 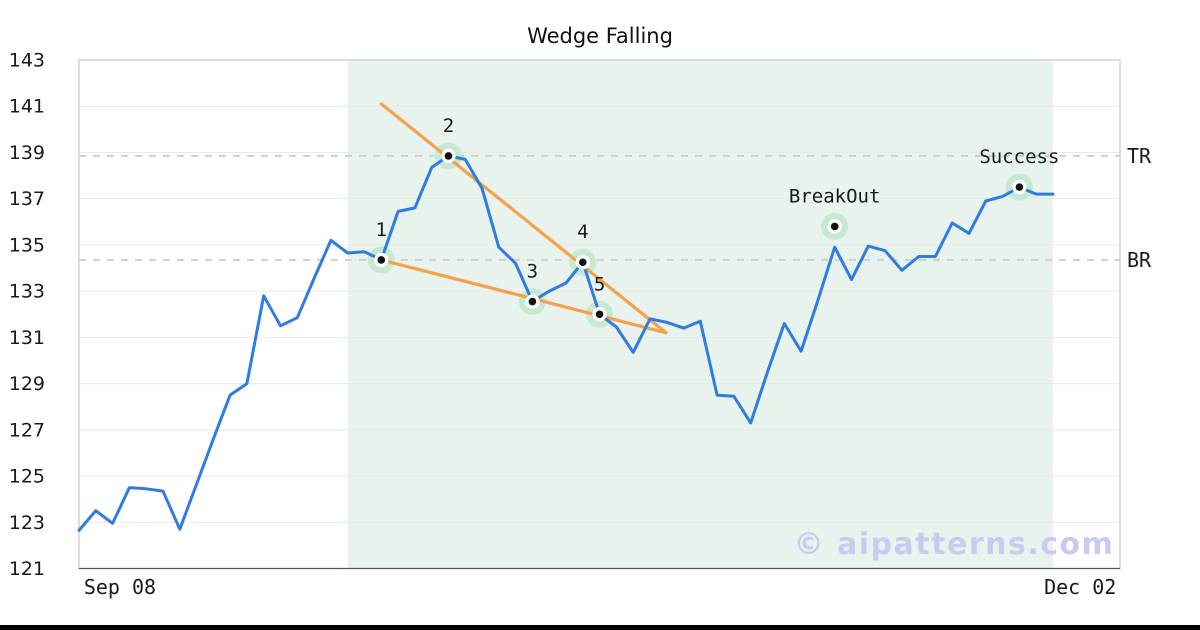 I want to click on svg-text: 129, so click(x=27, y=384).